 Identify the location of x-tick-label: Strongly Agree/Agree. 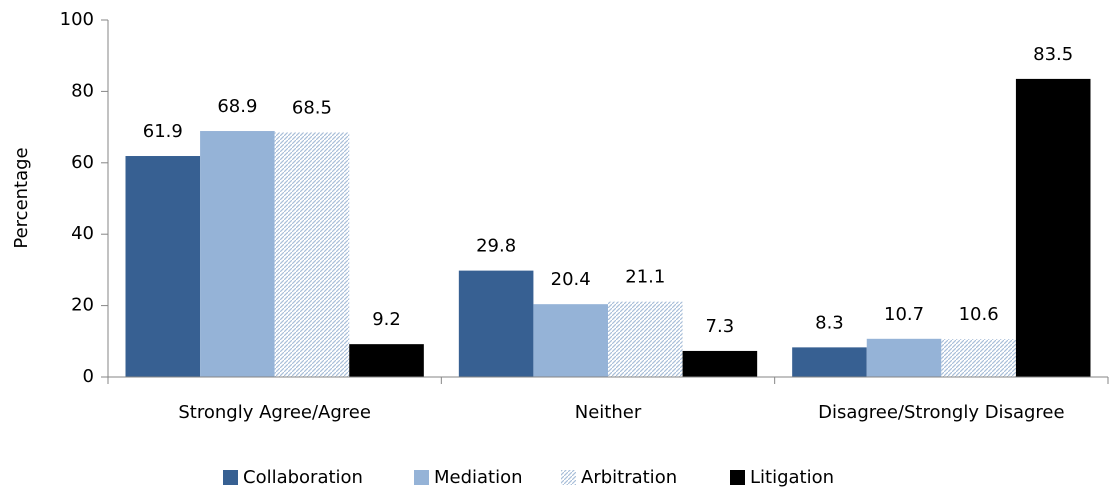
(274, 412).